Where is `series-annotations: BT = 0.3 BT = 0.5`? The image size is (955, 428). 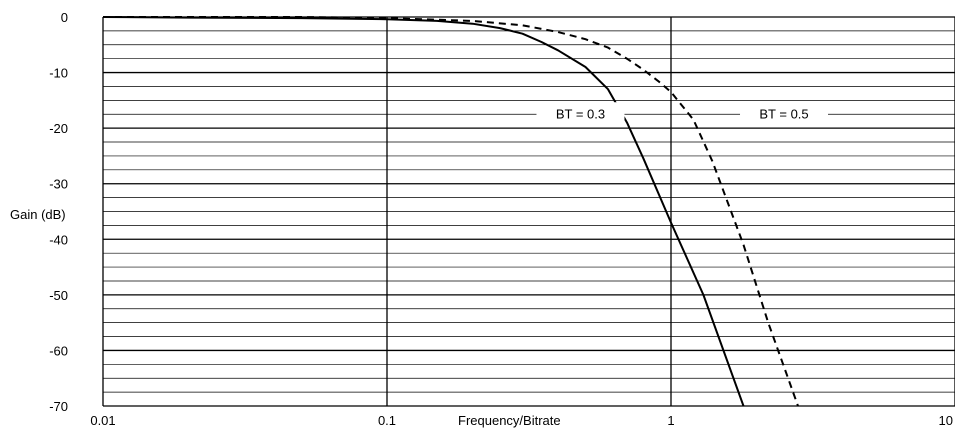 series-annotations: BT = 0.3 BT = 0.5 is located at coordinates (682, 113).